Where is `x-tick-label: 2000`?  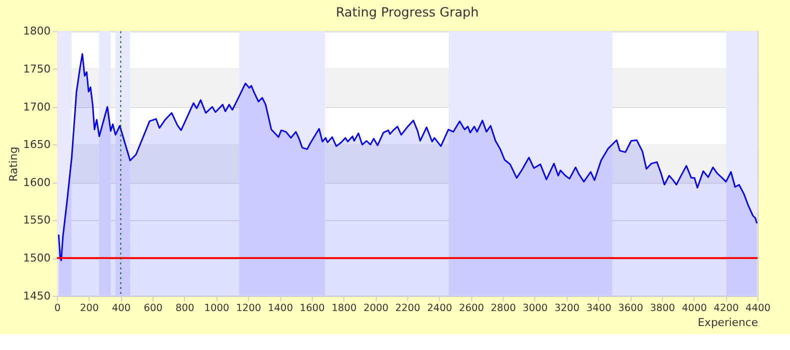
x-tick-label: 2000 is located at coordinates (375, 308).